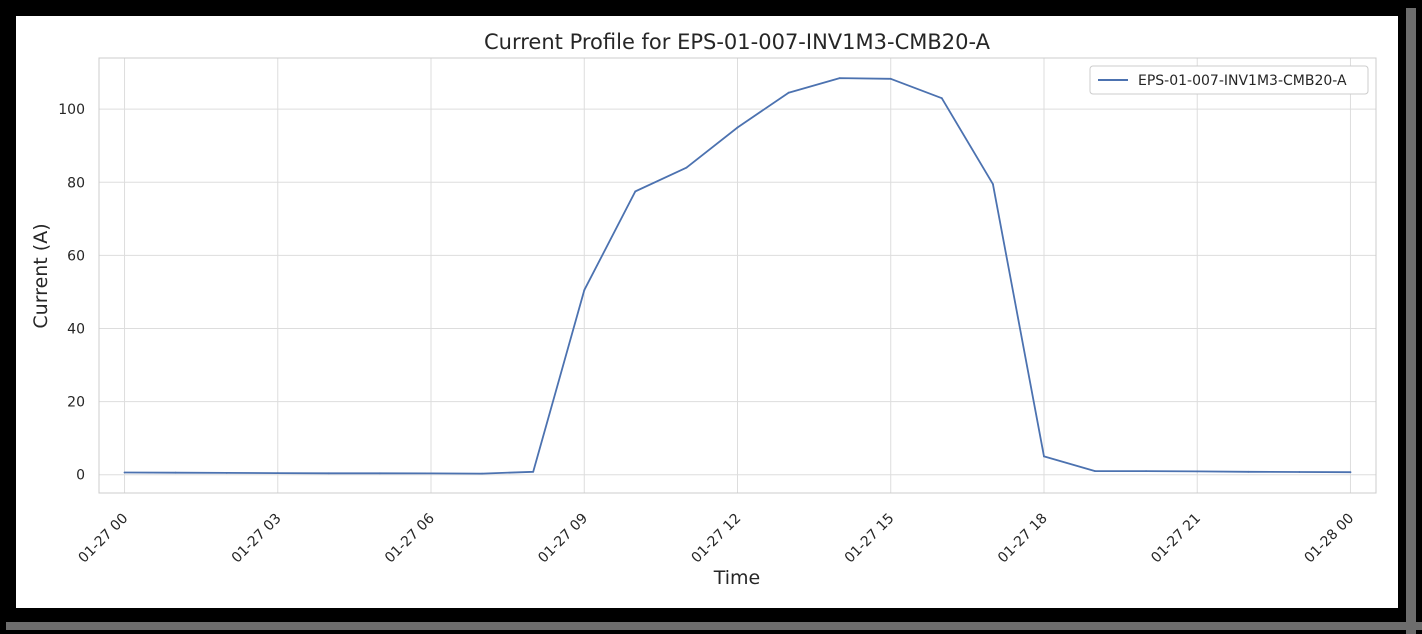  I want to click on x-tick-label: 01-27 21, so click(1176, 539).